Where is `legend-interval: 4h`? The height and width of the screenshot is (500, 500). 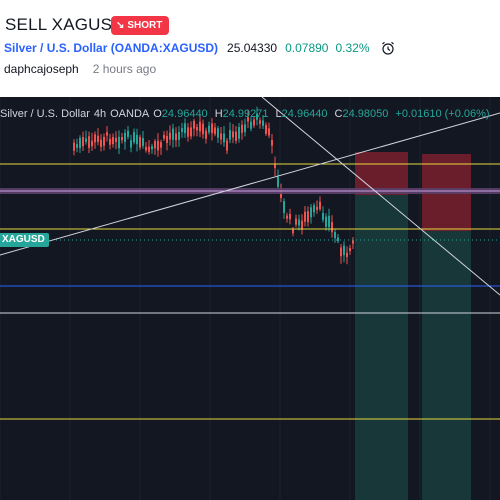 legend-interval: 4h is located at coordinates (100, 114).